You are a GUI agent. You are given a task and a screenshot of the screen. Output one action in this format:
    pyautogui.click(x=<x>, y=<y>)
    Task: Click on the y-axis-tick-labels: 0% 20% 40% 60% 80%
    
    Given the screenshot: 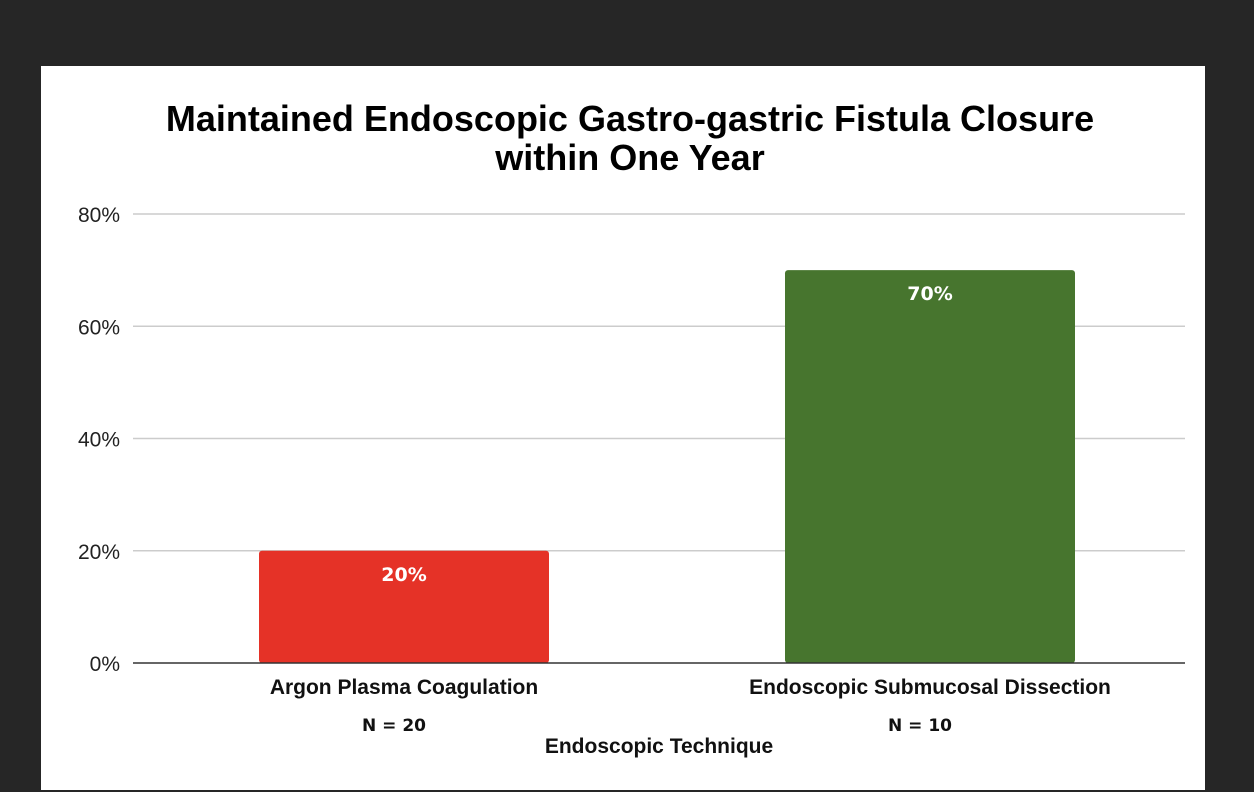 What is the action you would take?
    pyautogui.click(x=99, y=440)
    